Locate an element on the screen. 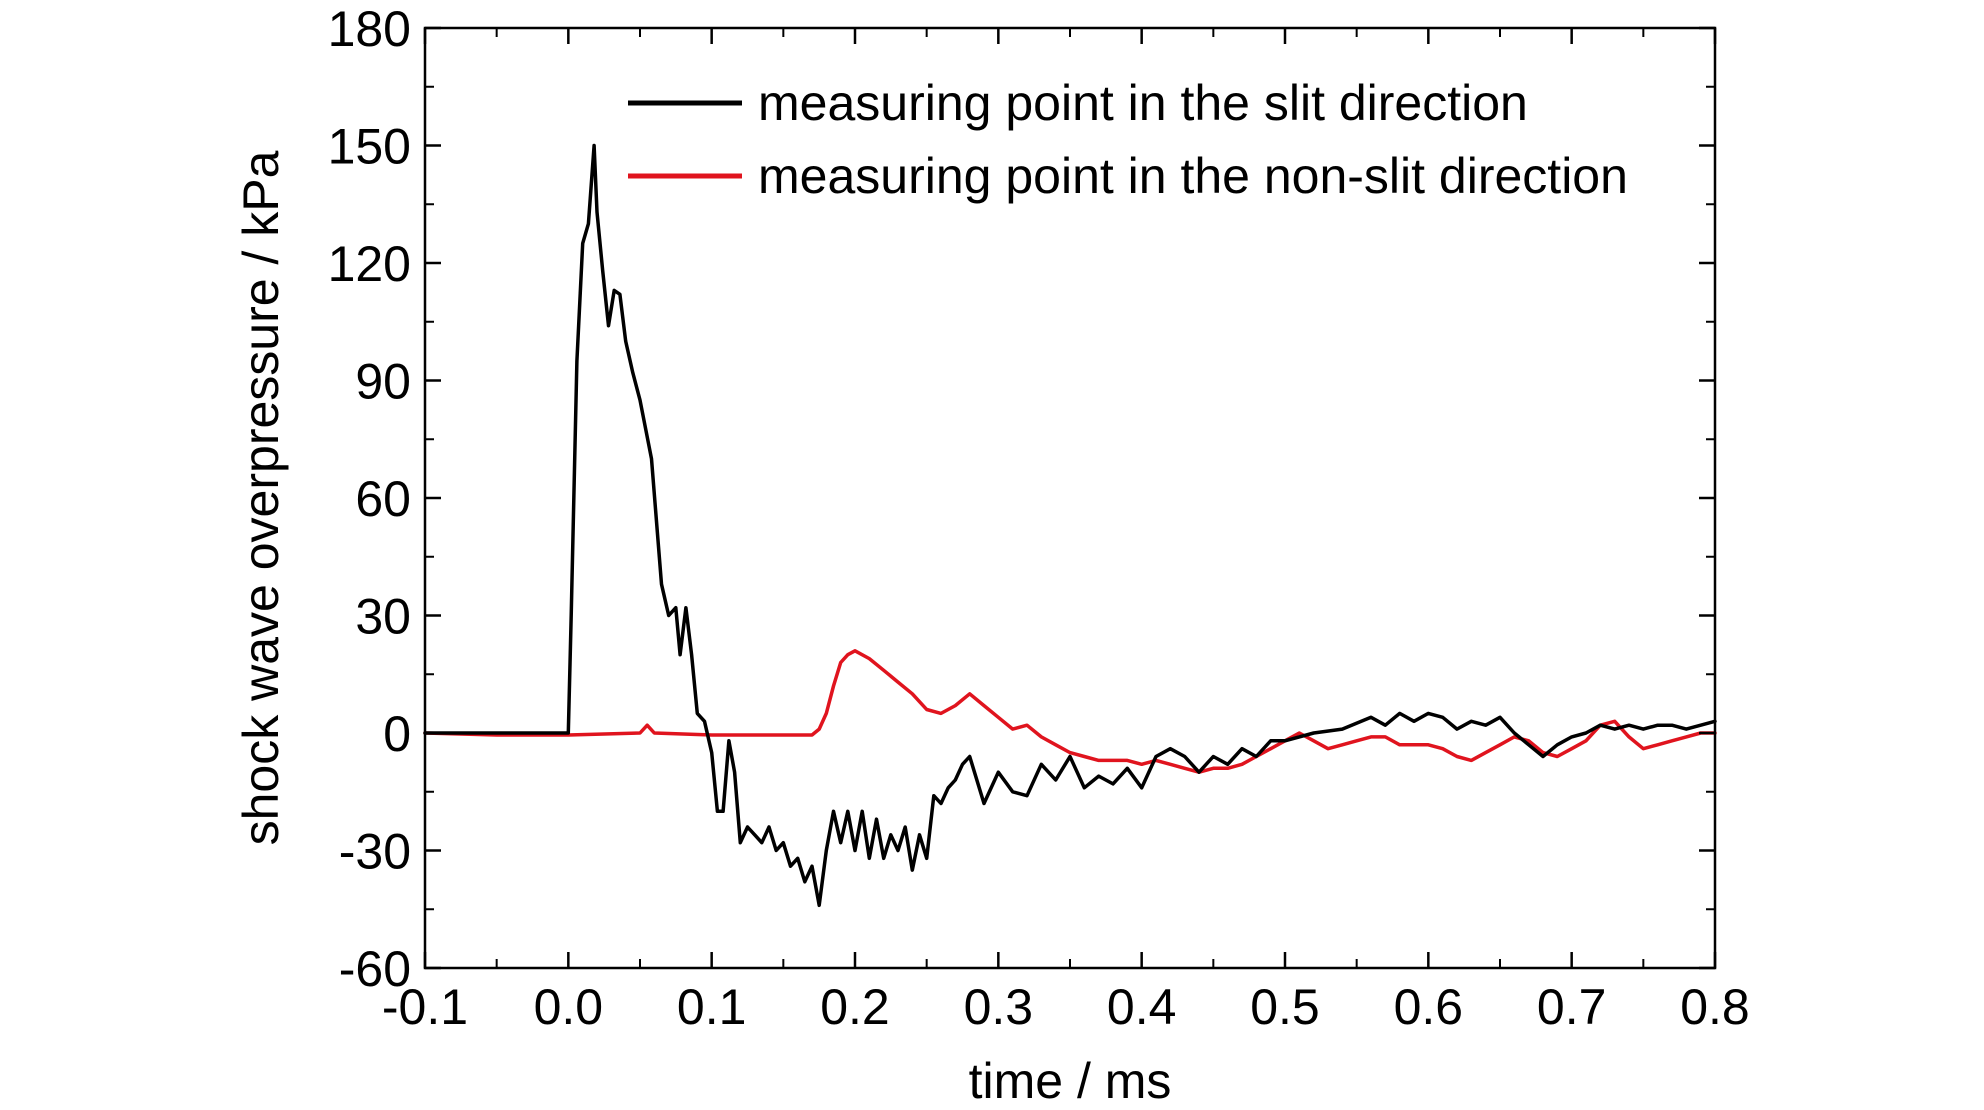 This screenshot has width=1984, height=1110. y-tick-label: -60 is located at coordinates (375, 969).